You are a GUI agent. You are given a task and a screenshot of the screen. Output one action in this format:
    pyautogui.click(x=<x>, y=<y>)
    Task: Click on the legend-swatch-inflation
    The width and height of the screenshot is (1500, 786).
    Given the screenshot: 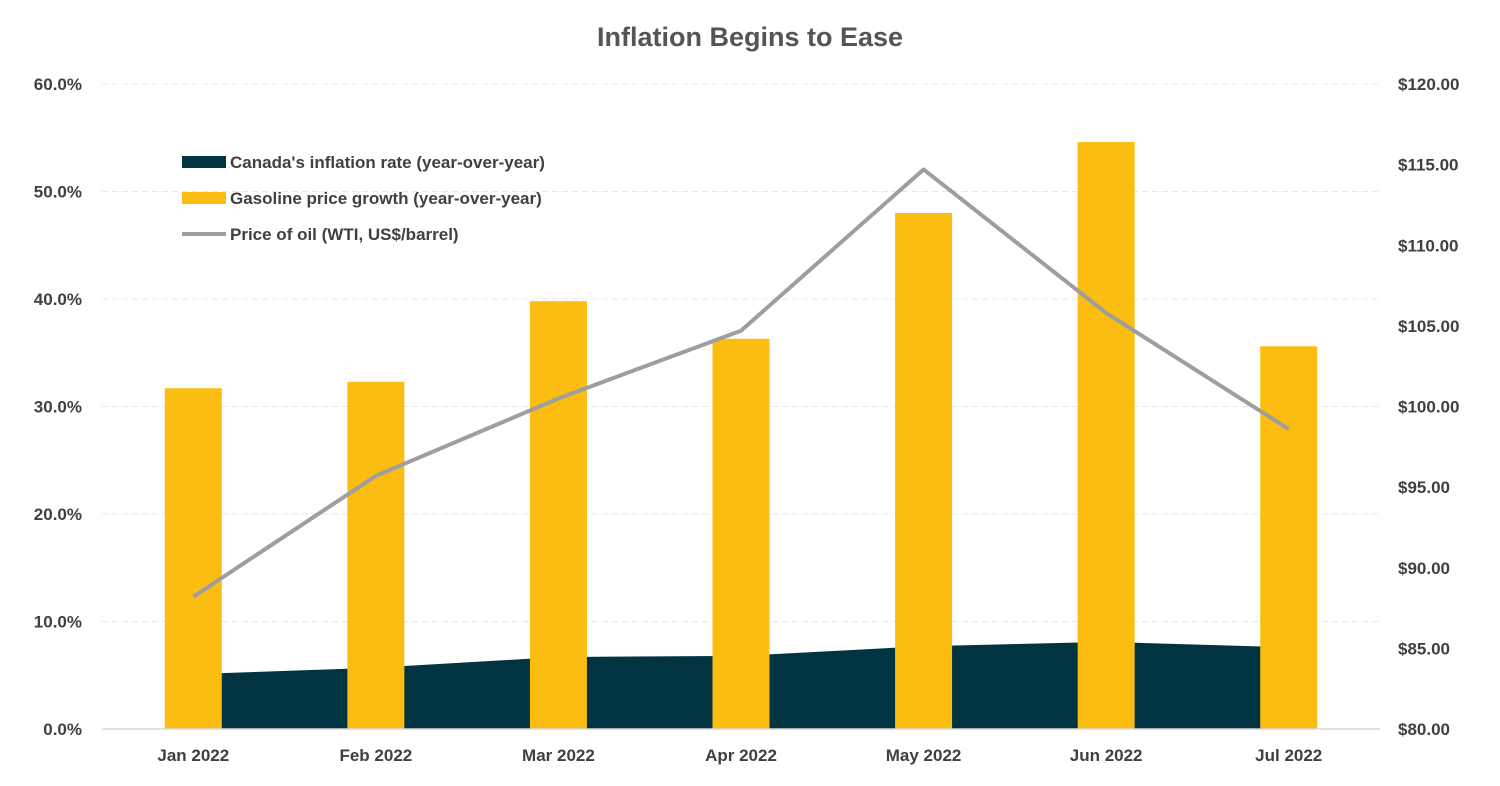 What is the action you would take?
    pyautogui.click(x=204, y=162)
    